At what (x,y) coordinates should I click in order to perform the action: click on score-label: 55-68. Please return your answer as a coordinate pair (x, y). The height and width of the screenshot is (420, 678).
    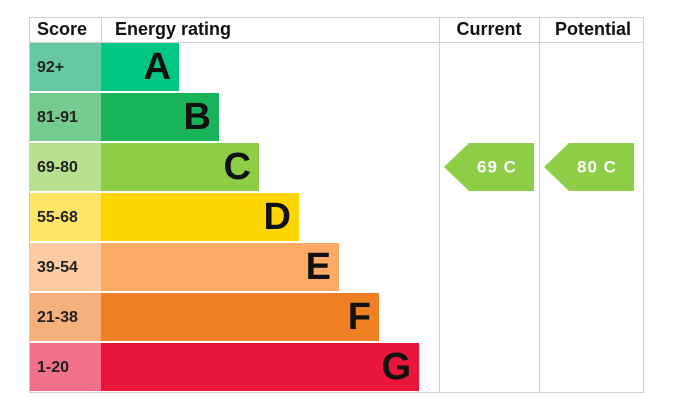
    Looking at the image, I should click on (57, 217).